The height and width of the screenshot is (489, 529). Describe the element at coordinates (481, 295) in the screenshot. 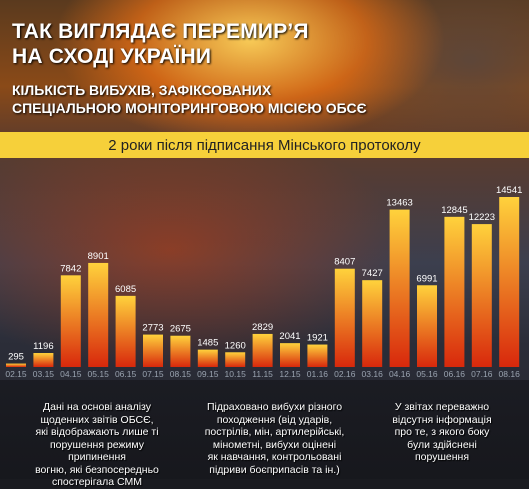

I see `bar-07.16` at that location.